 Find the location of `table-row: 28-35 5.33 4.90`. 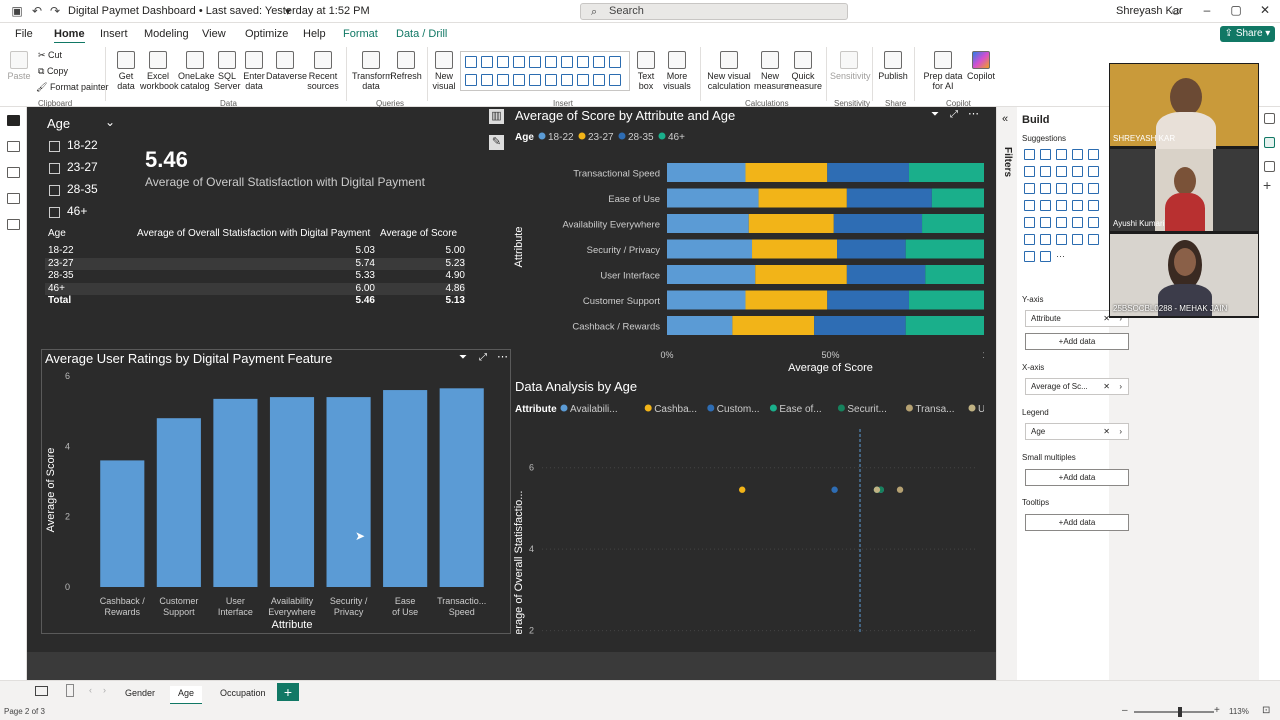

table-row: 28-35 5.33 4.90 is located at coordinates (255, 276).